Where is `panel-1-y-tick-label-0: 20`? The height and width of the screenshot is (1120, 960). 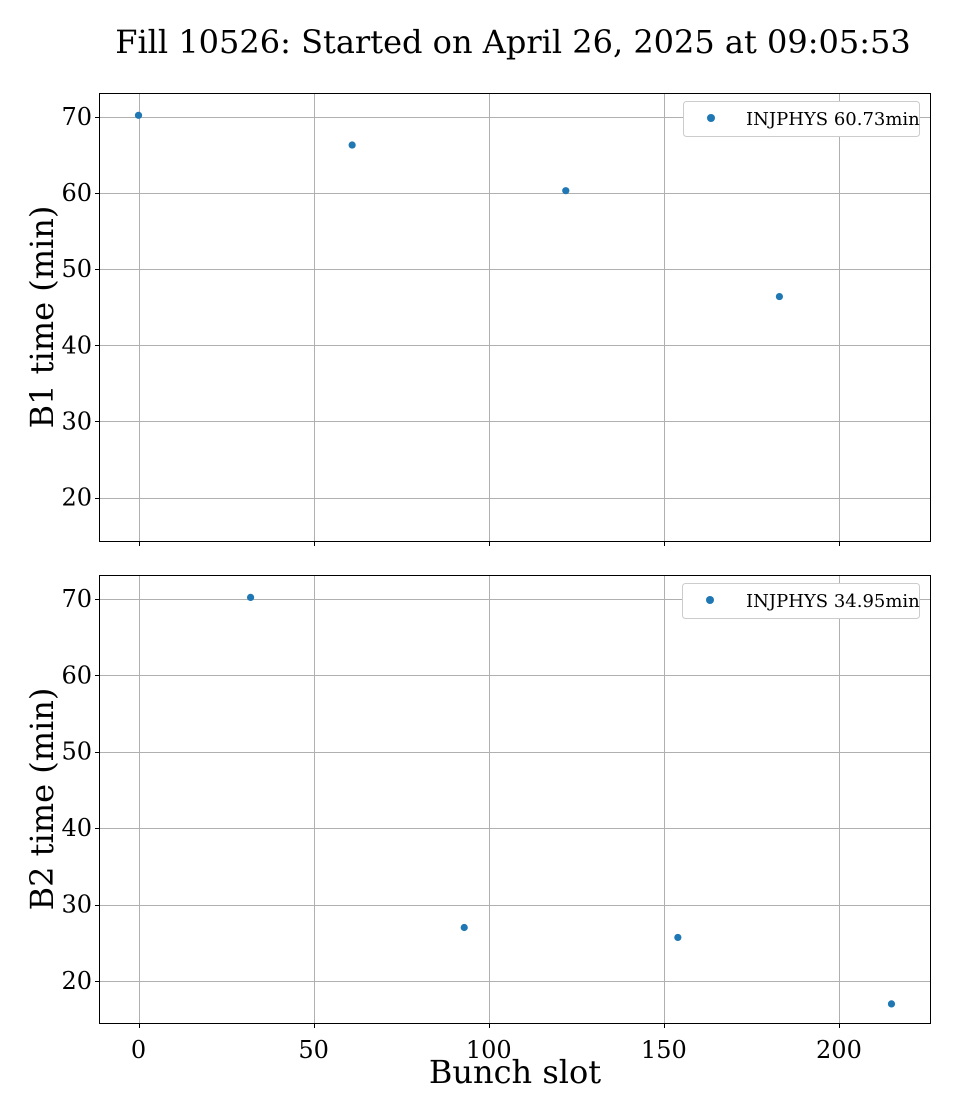
panel-1-y-tick-label-0: 20 is located at coordinates (76, 498).